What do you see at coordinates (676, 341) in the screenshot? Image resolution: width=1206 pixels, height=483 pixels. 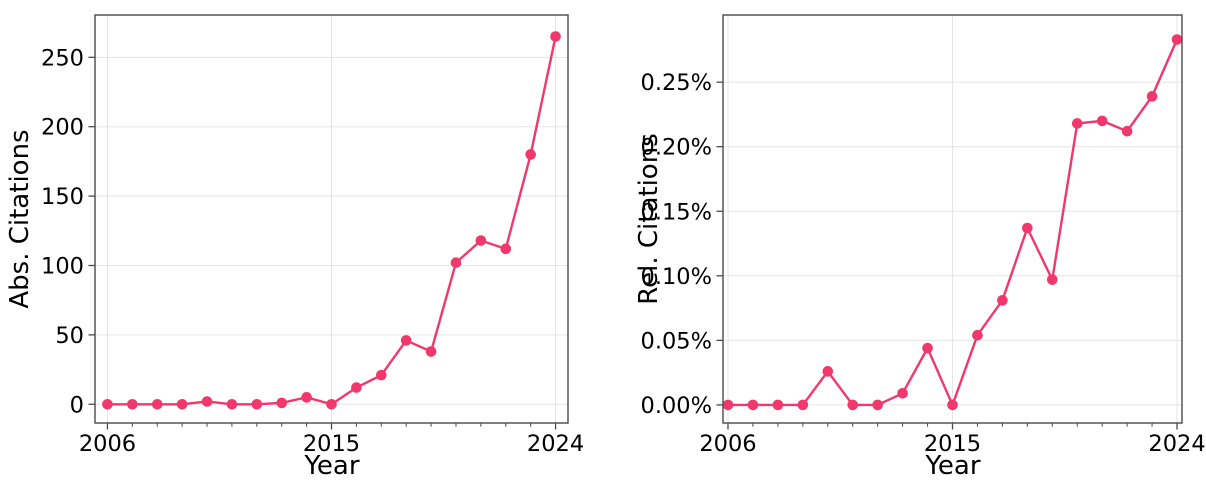 I see `y-axis-tick-label: 0.05%` at bounding box center [676, 341].